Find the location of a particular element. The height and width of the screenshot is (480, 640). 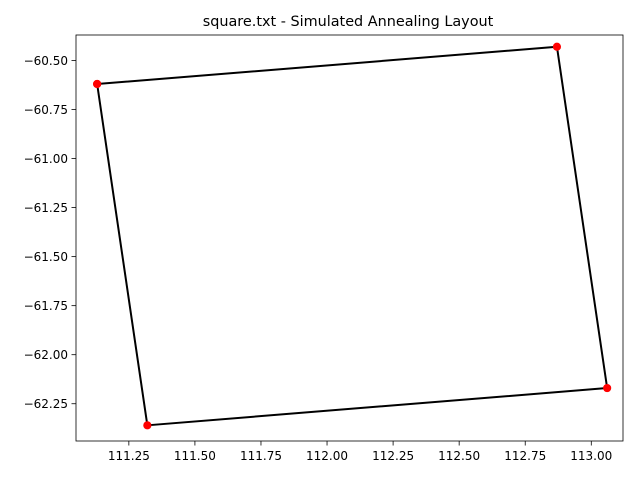

x-tick-label: 112.50 is located at coordinates (459, 456).